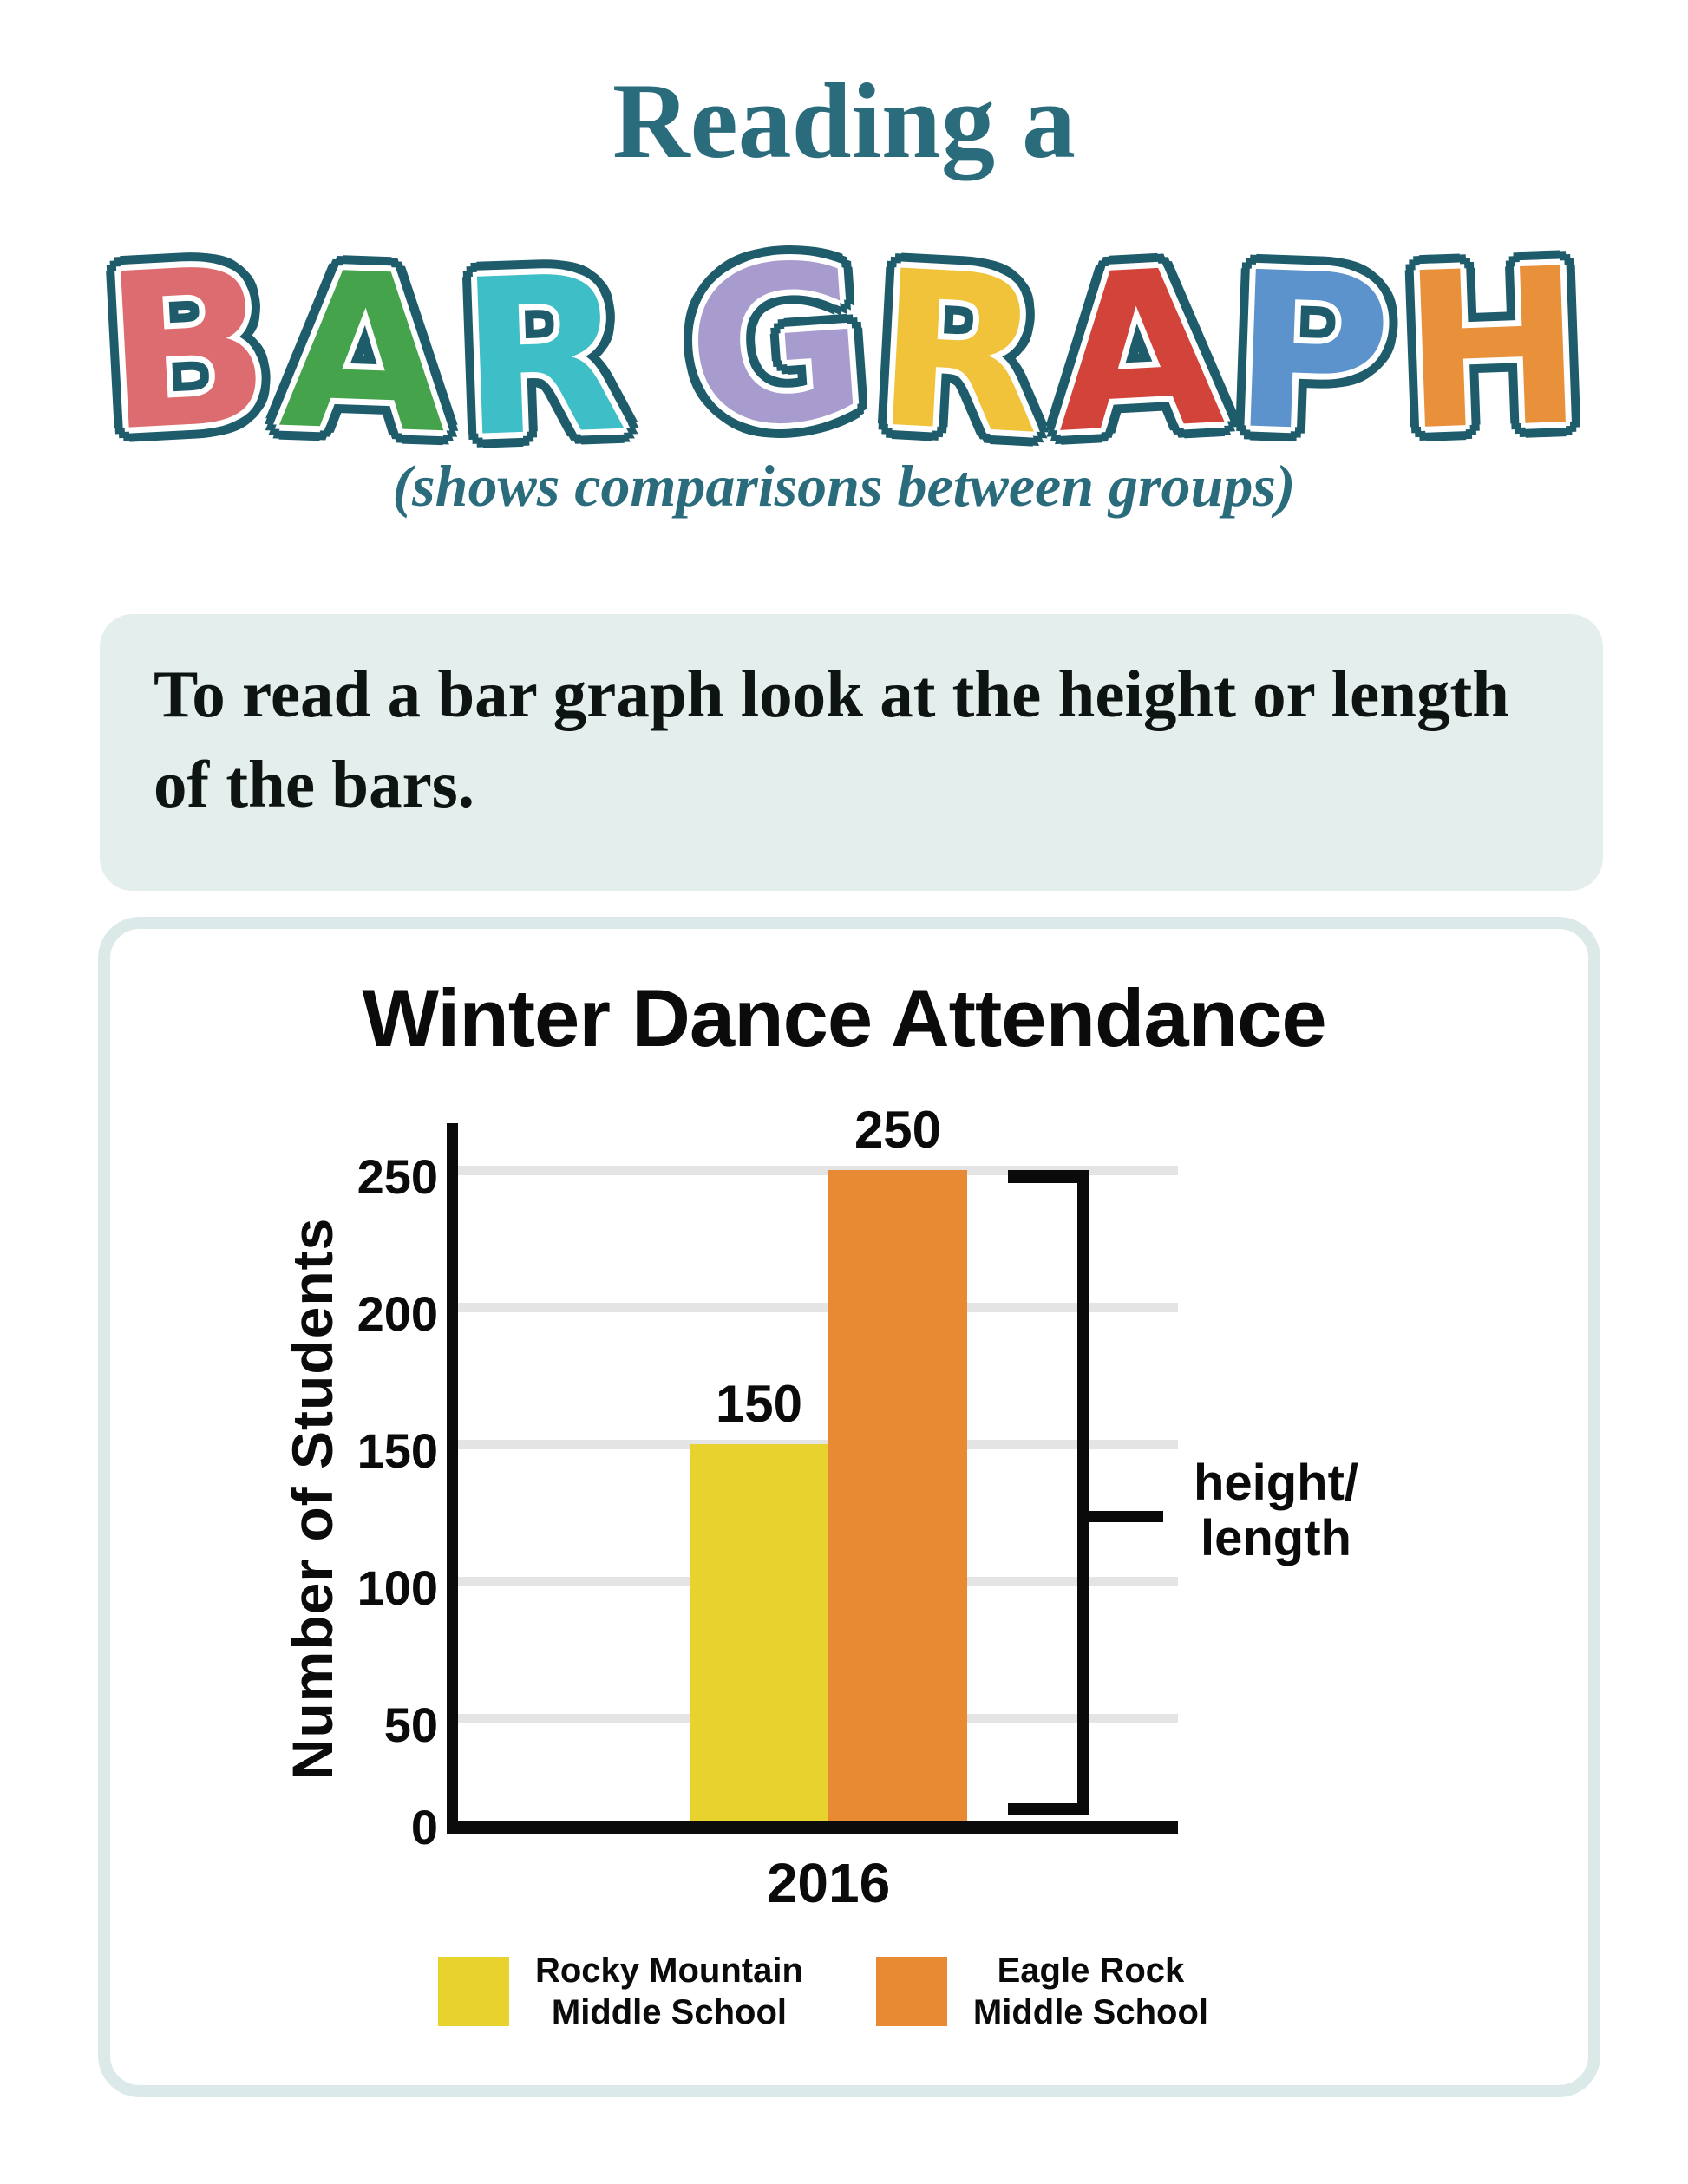 The width and height of the screenshot is (1688, 2184). What do you see at coordinates (669, 1991) in the screenshot?
I see `legend-label: Rocky Mountain Middle School` at bounding box center [669, 1991].